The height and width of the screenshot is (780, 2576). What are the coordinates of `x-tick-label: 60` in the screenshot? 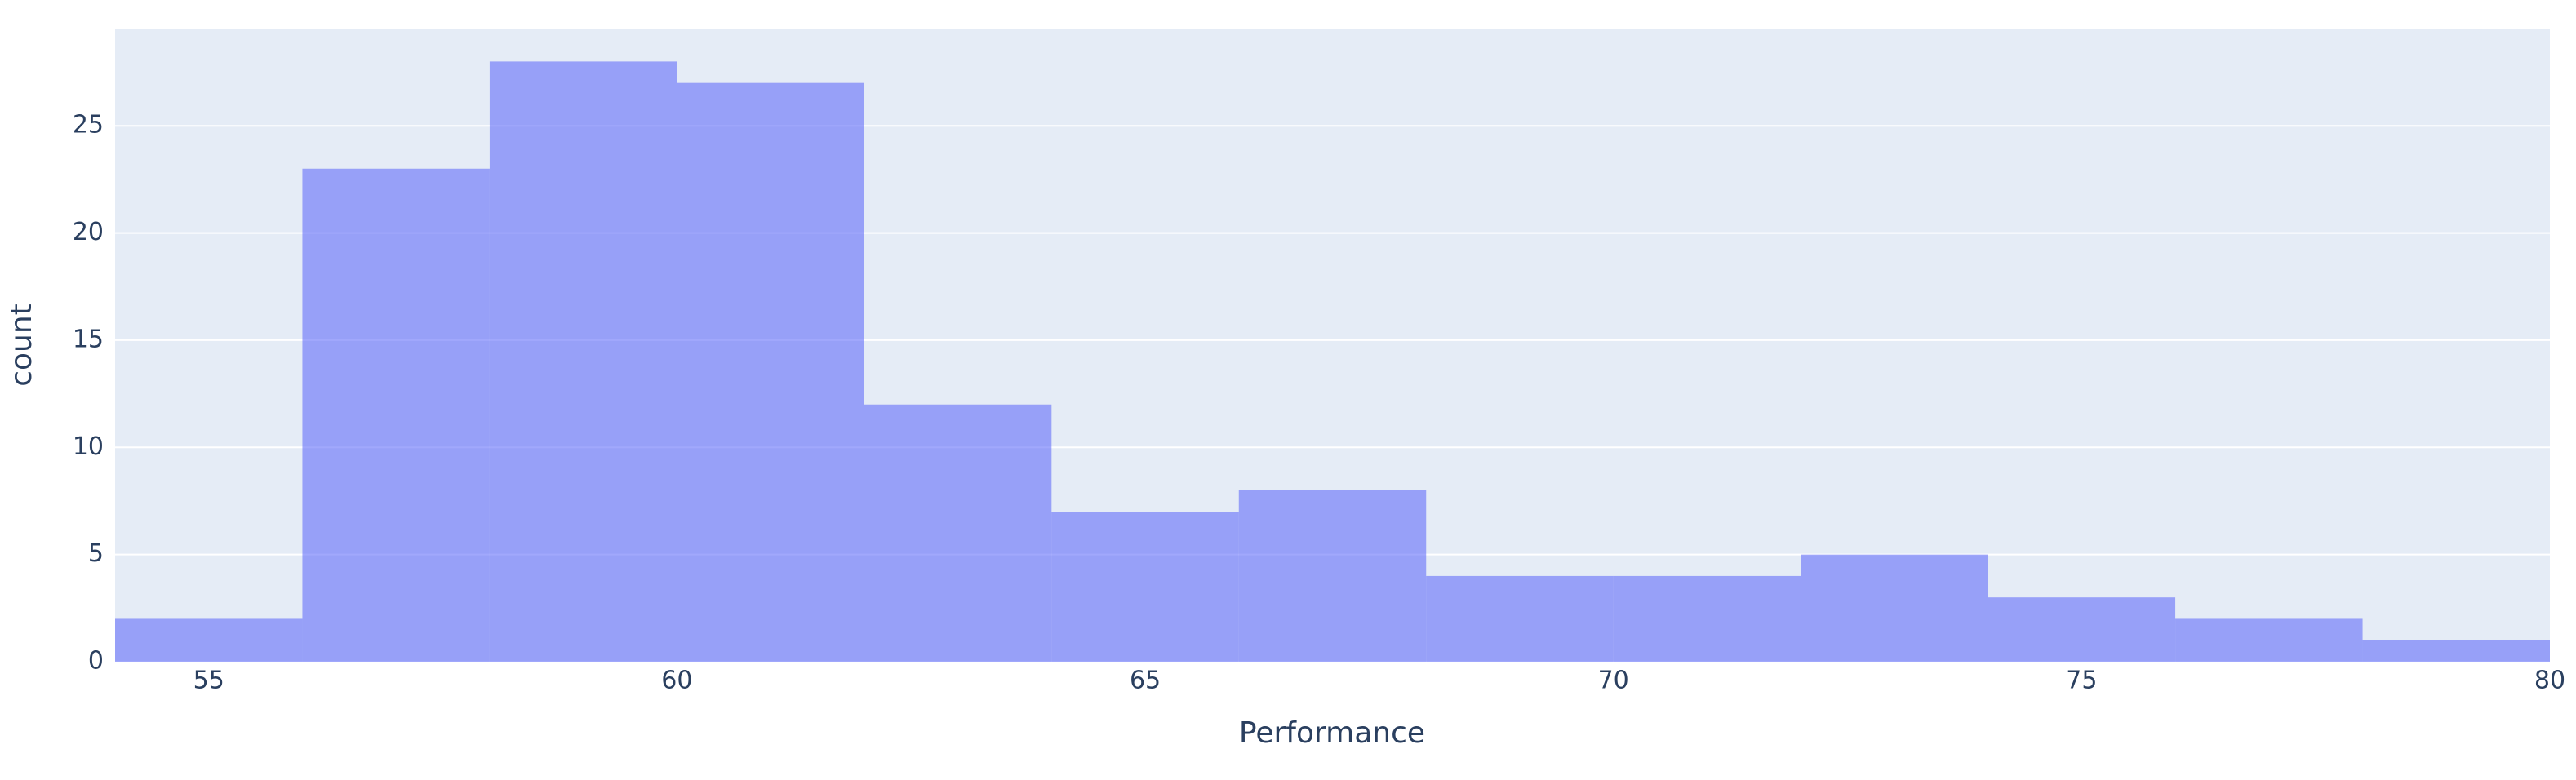 It's located at (676, 681).